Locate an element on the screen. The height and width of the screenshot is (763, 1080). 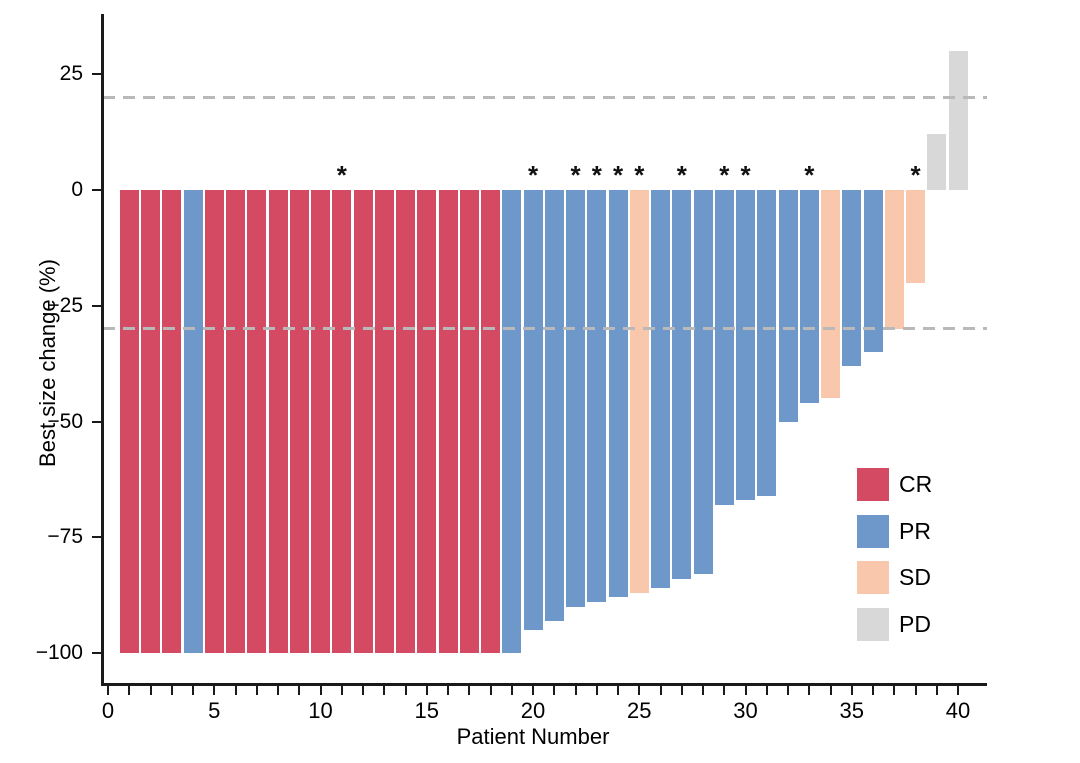
y-axis-line is located at coordinates (102, 350).